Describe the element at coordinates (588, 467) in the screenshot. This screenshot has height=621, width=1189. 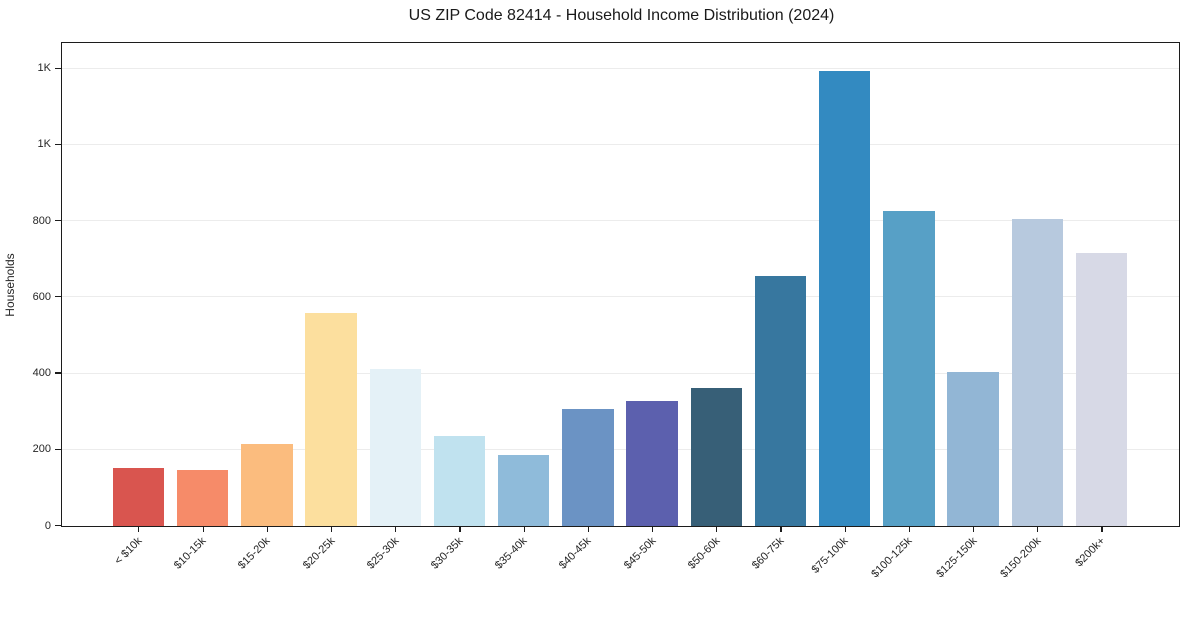
I see `bar-$40-45k` at that location.